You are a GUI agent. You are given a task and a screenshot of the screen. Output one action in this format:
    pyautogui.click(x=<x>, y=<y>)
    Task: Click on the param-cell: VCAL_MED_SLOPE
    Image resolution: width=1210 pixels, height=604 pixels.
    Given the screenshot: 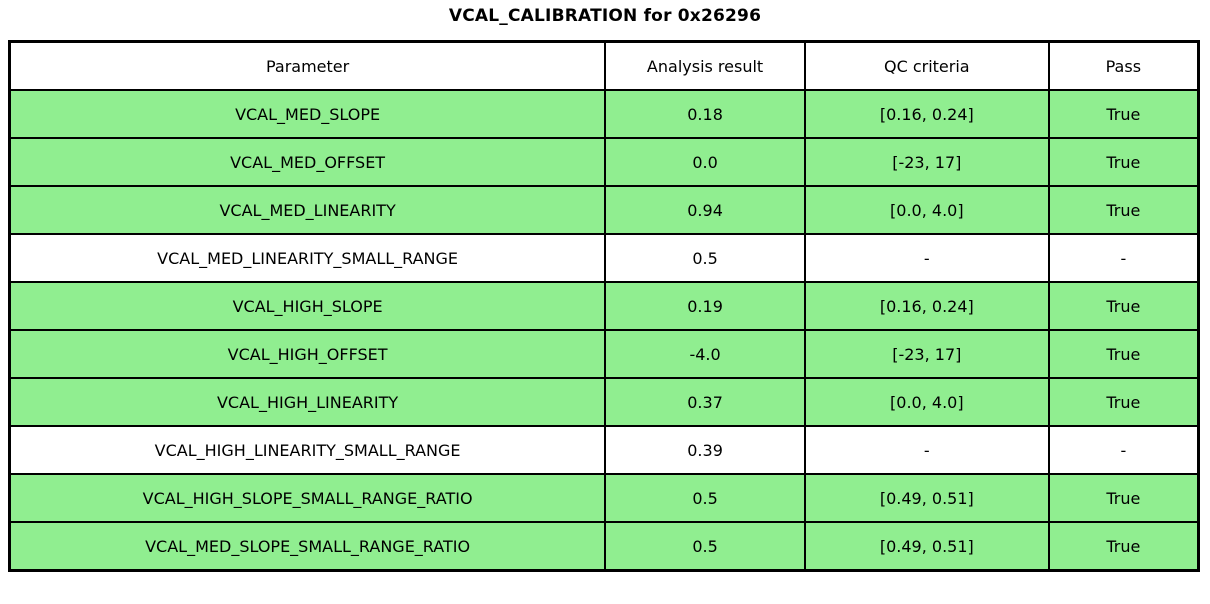 What is the action you would take?
    pyautogui.click(x=307, y=114)
    